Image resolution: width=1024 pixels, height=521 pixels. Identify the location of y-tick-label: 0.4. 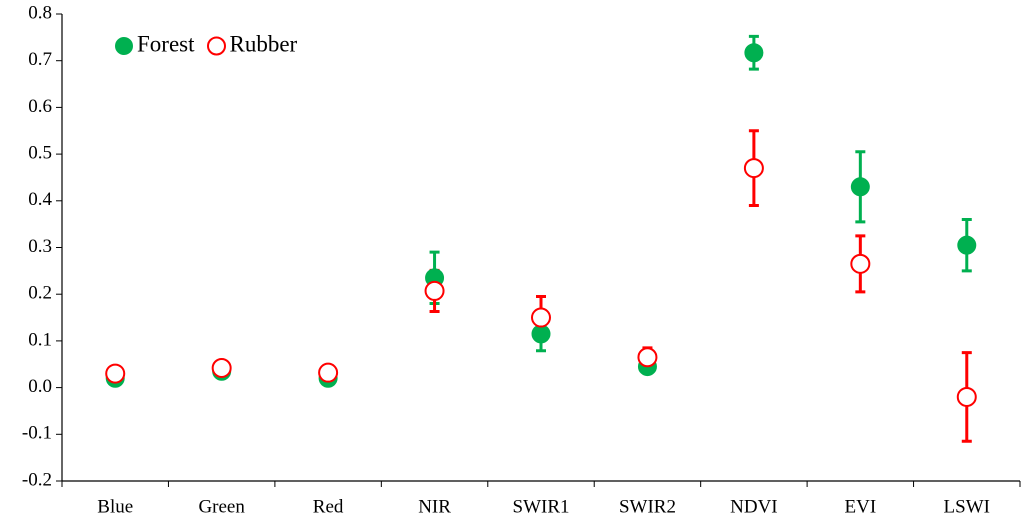
(40, 199).